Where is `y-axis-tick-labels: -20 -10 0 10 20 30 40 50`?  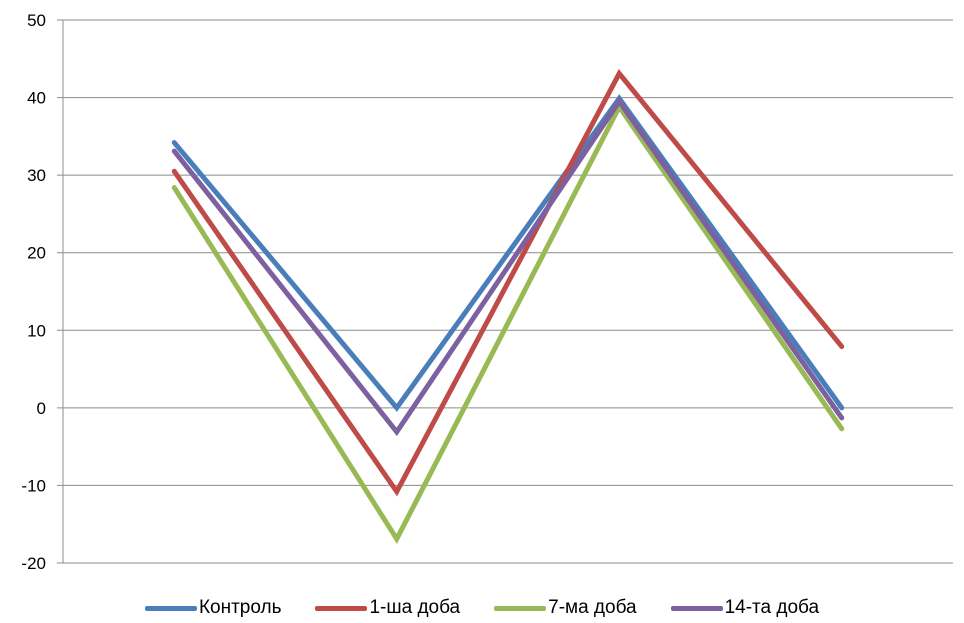
y-axis-tick-labels: -20 -10 0 10 20 30 40 50 is located at coordinates (33, 292).